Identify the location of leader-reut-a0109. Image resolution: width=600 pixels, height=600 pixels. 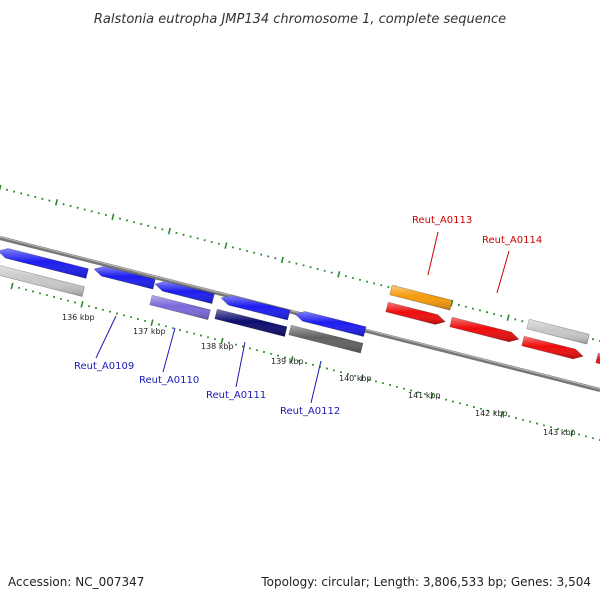
(106, 337).